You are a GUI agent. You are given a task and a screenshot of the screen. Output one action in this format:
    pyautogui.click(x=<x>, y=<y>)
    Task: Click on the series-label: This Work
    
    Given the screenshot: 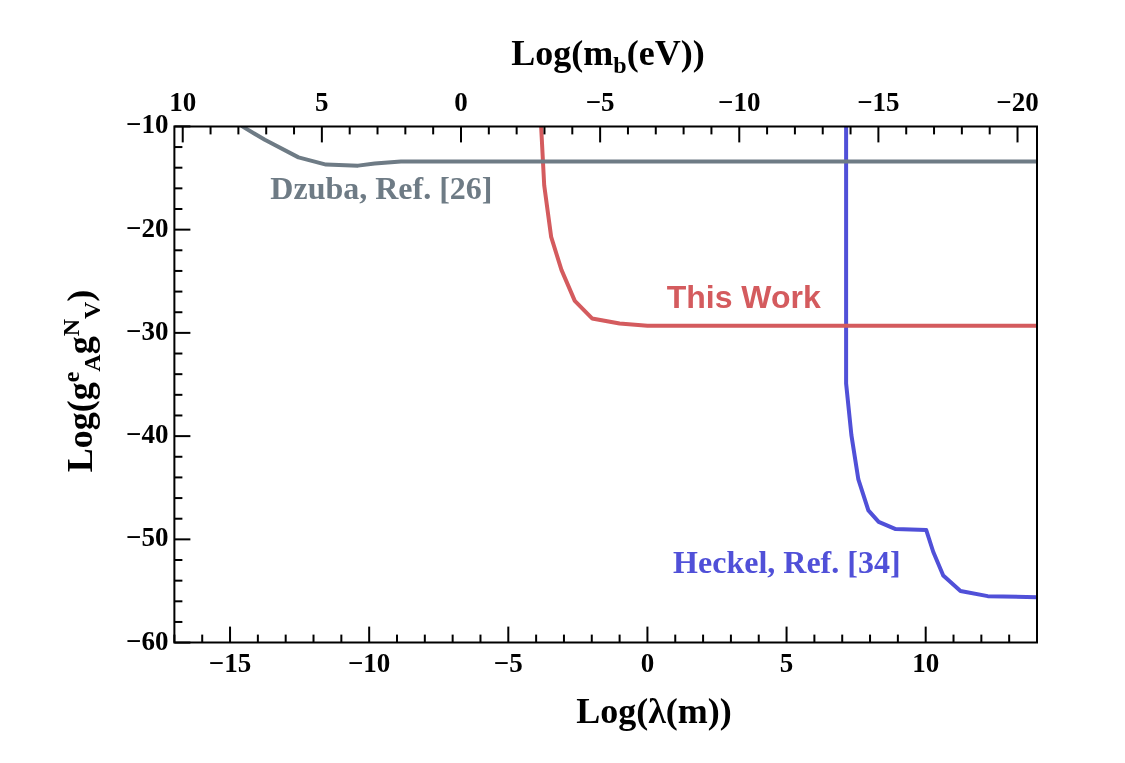 What is the action you would take?
    pyautogui.click(x=743, y=297)
    